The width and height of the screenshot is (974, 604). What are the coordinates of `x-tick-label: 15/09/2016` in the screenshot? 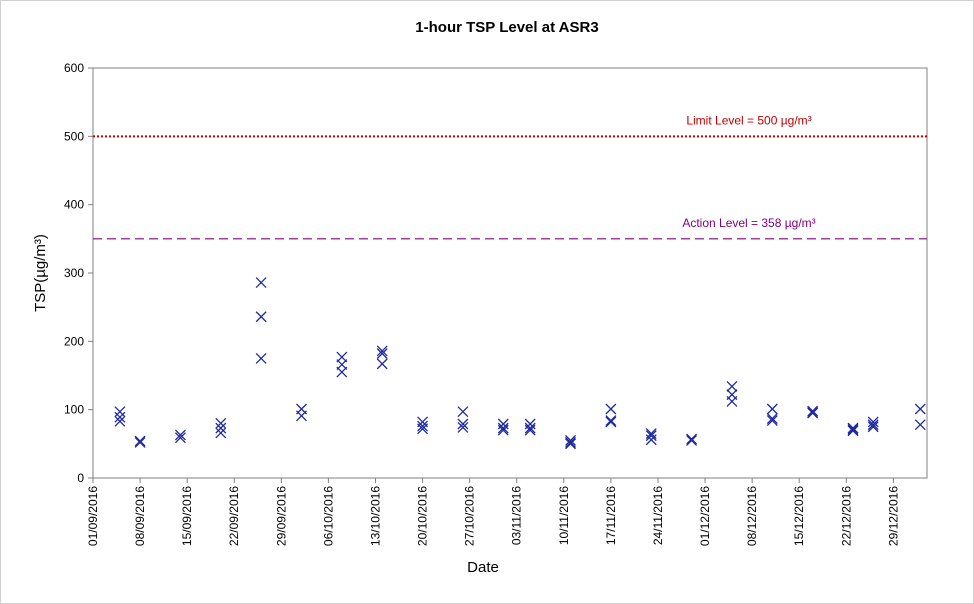 It's located at (187, 516).